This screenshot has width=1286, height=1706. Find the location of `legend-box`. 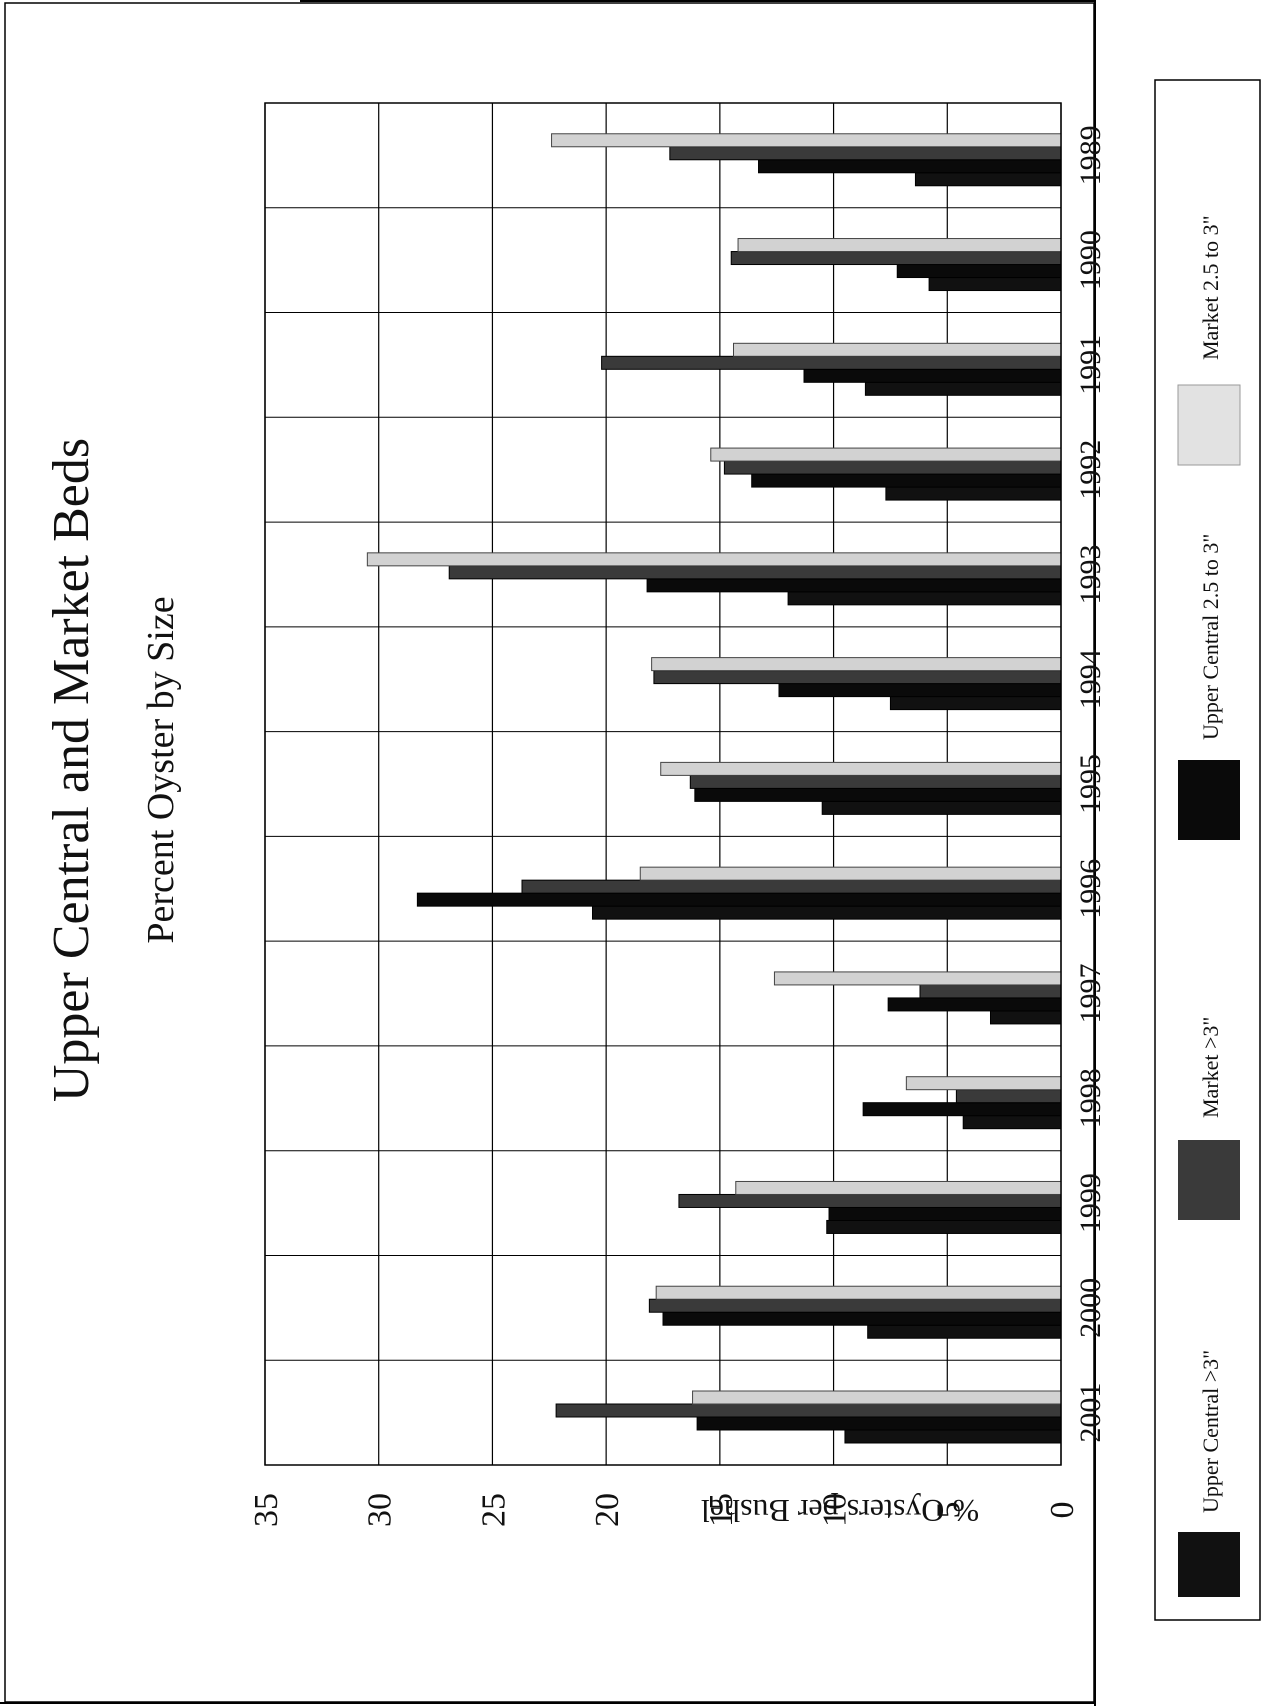

legend-box is located at coordinates (1207, 850).